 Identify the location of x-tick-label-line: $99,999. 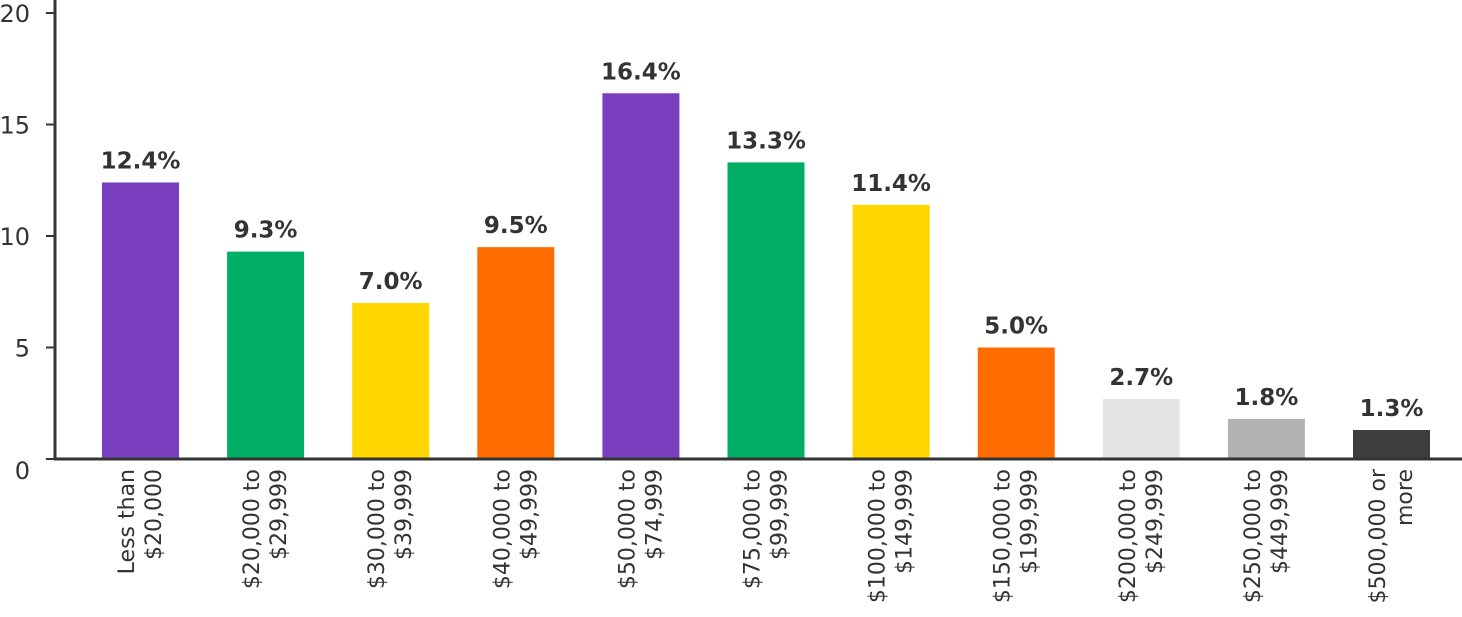
(780, 514).